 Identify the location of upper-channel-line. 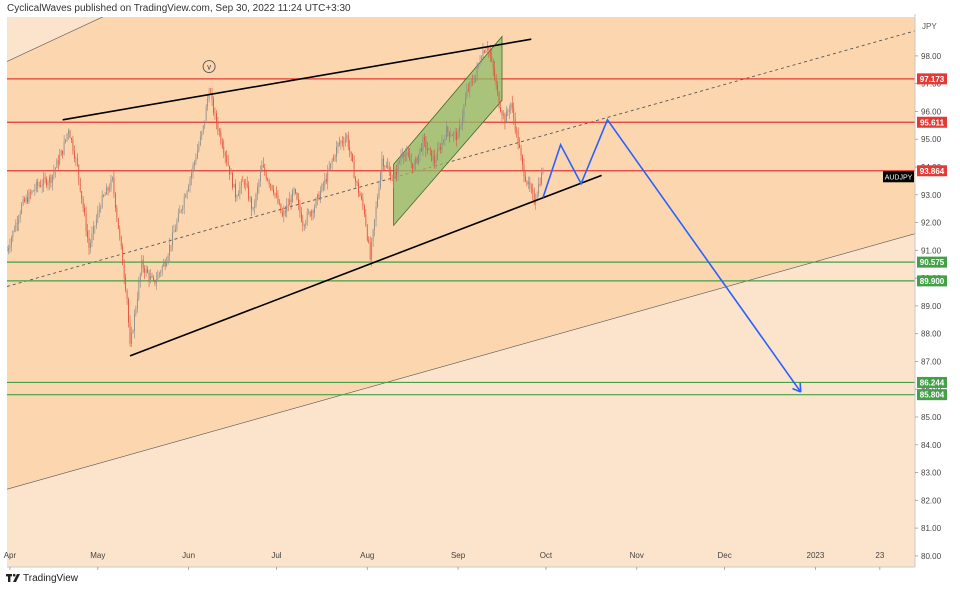
(297, 79).